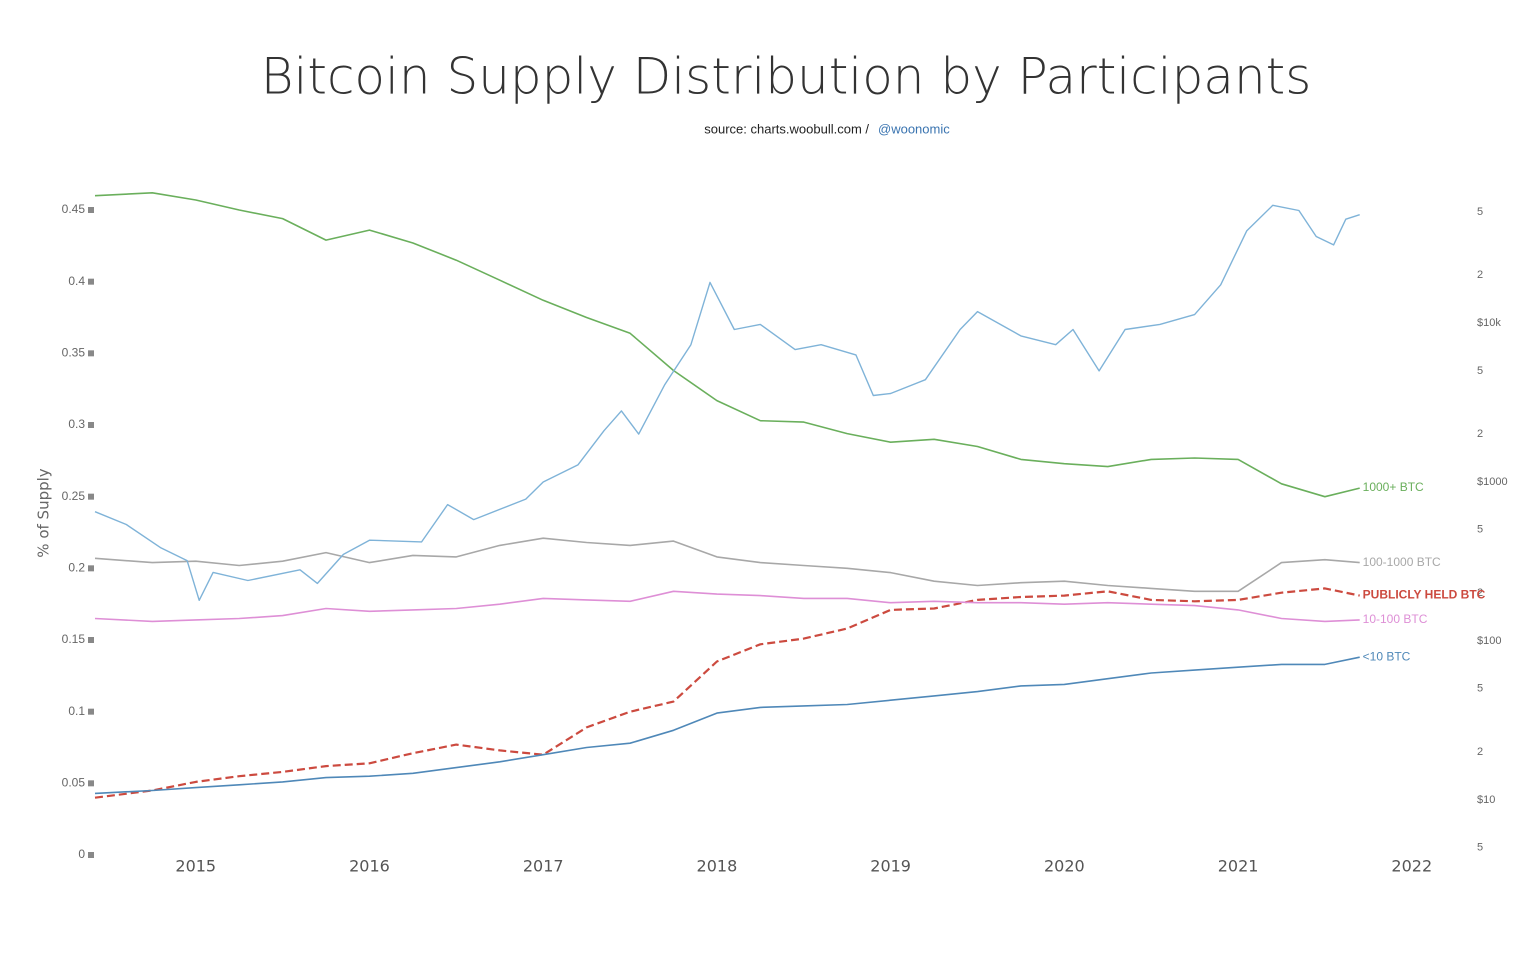  I want to click on source: source: charts.woobull.com /, so click(786, 128).